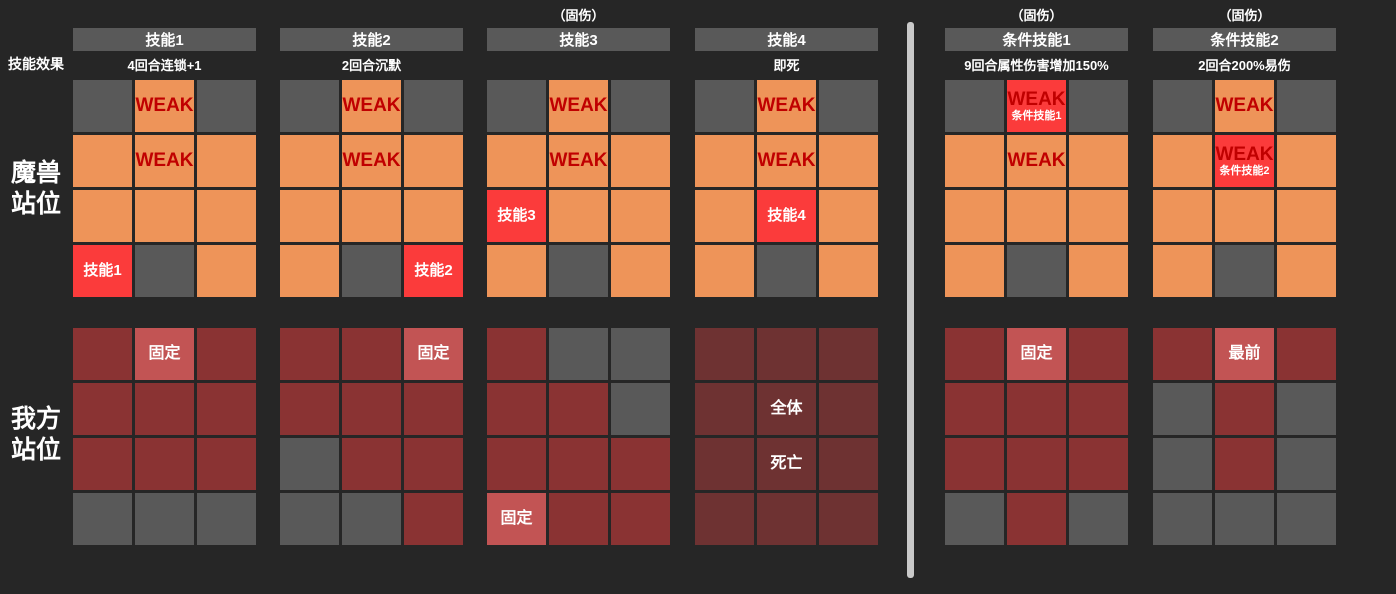 The width and height of the screenshot is (1396, 594). What do you see at coordinates (578, 39) in the screenshot?
I see `skill-3-header: 技能3` at bounding box center [578, 39].